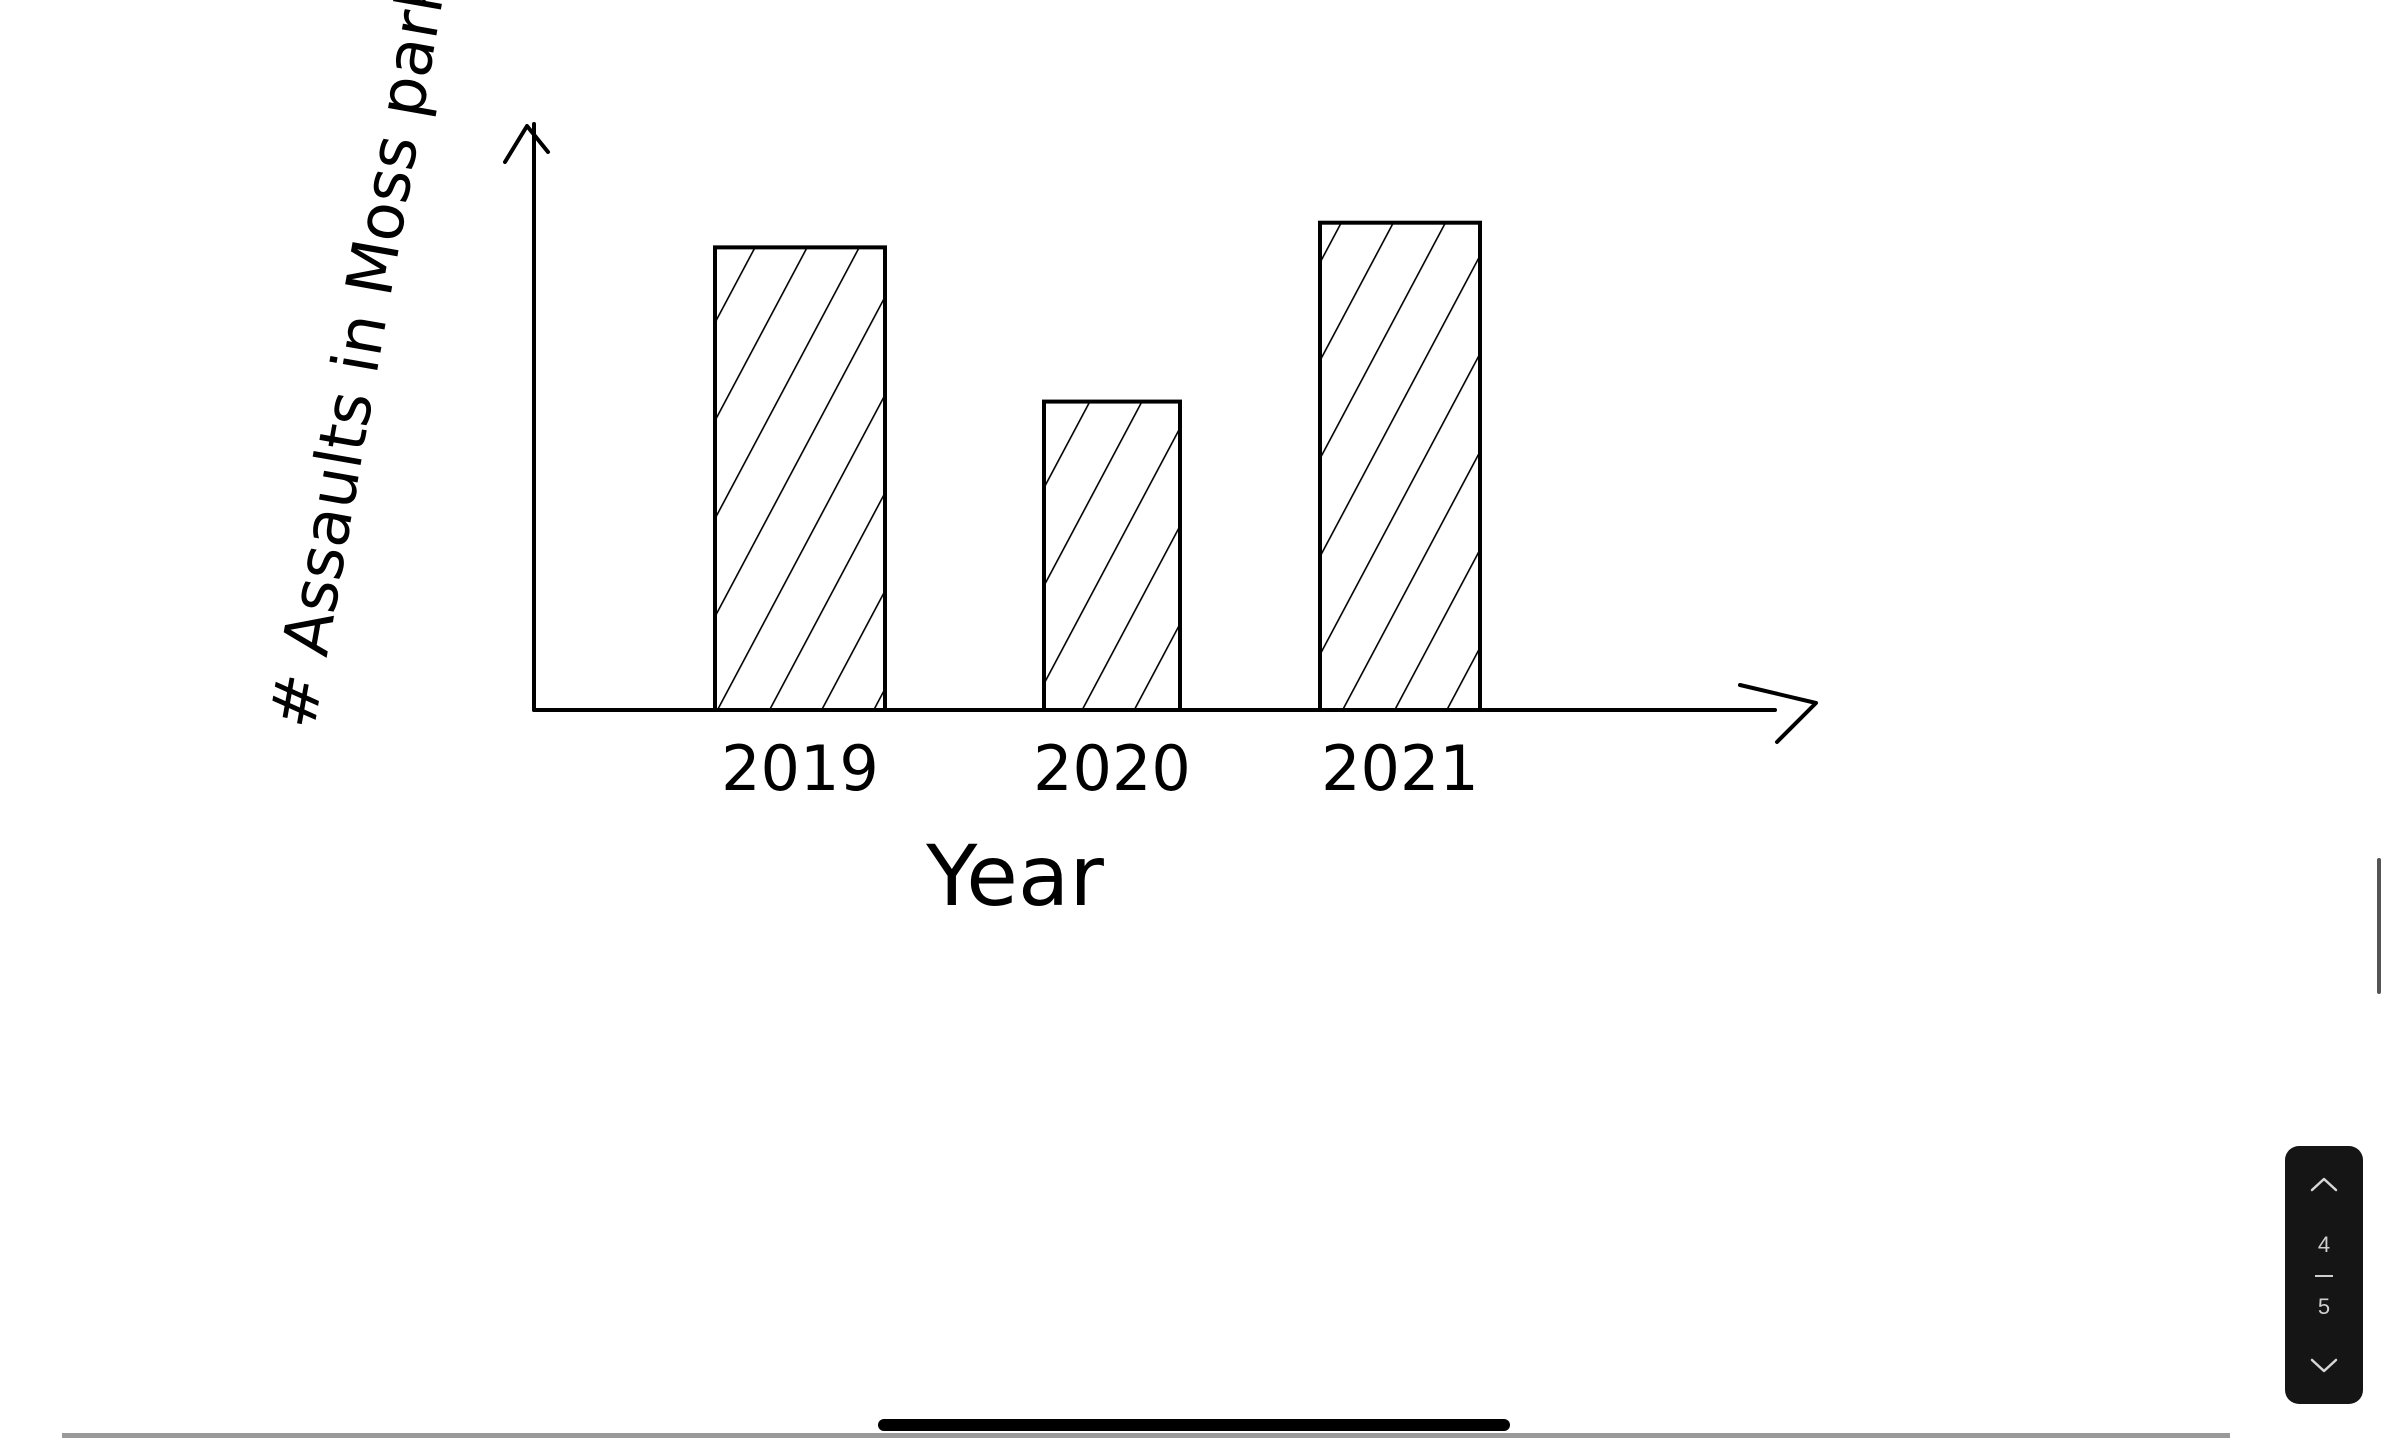 The image size is (2386, 1446). Describe the element at coordinates (800, 768) in the screenshot. I see `x-tick-label: 2019` at that location.